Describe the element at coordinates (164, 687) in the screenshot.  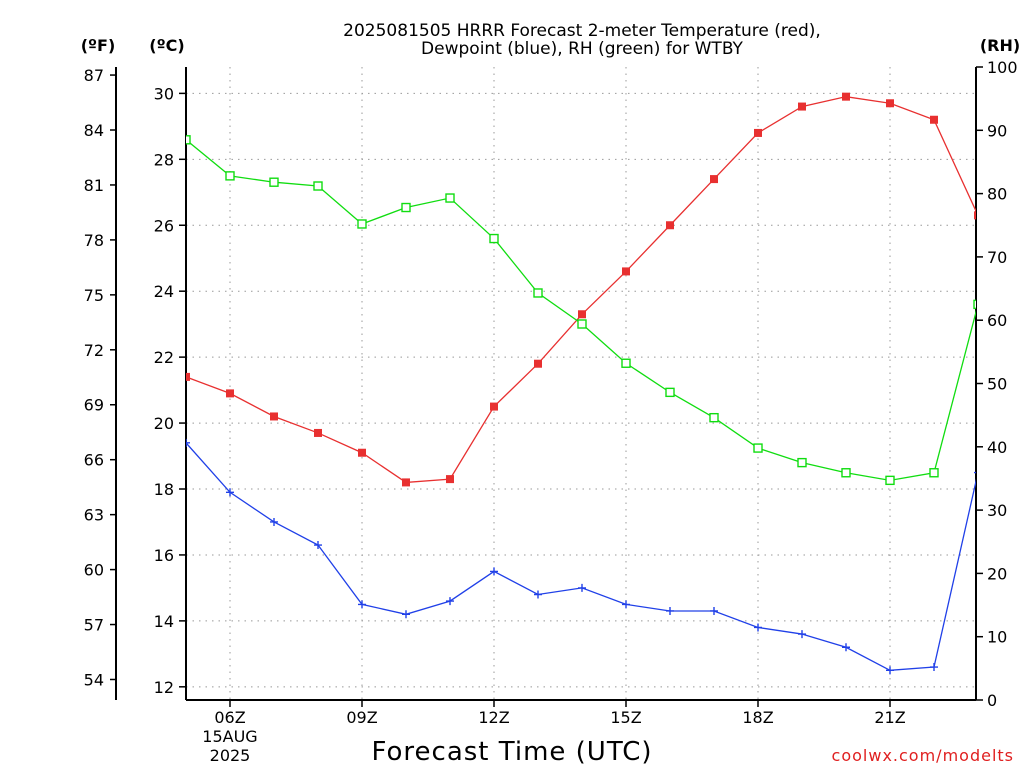
I see `celsius-tick-label: 12` at that location.